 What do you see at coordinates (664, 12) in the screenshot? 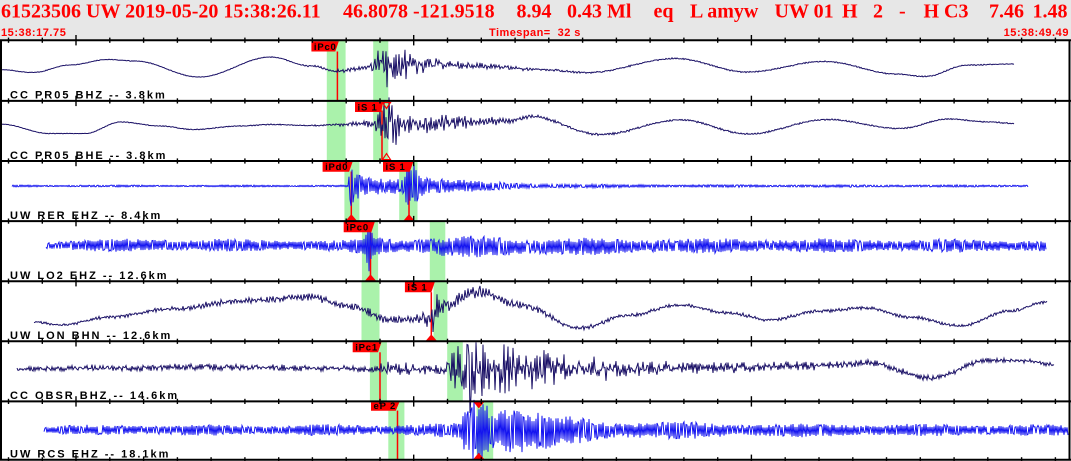
I see `svg-text: eq` at bounding box center [664, 12].